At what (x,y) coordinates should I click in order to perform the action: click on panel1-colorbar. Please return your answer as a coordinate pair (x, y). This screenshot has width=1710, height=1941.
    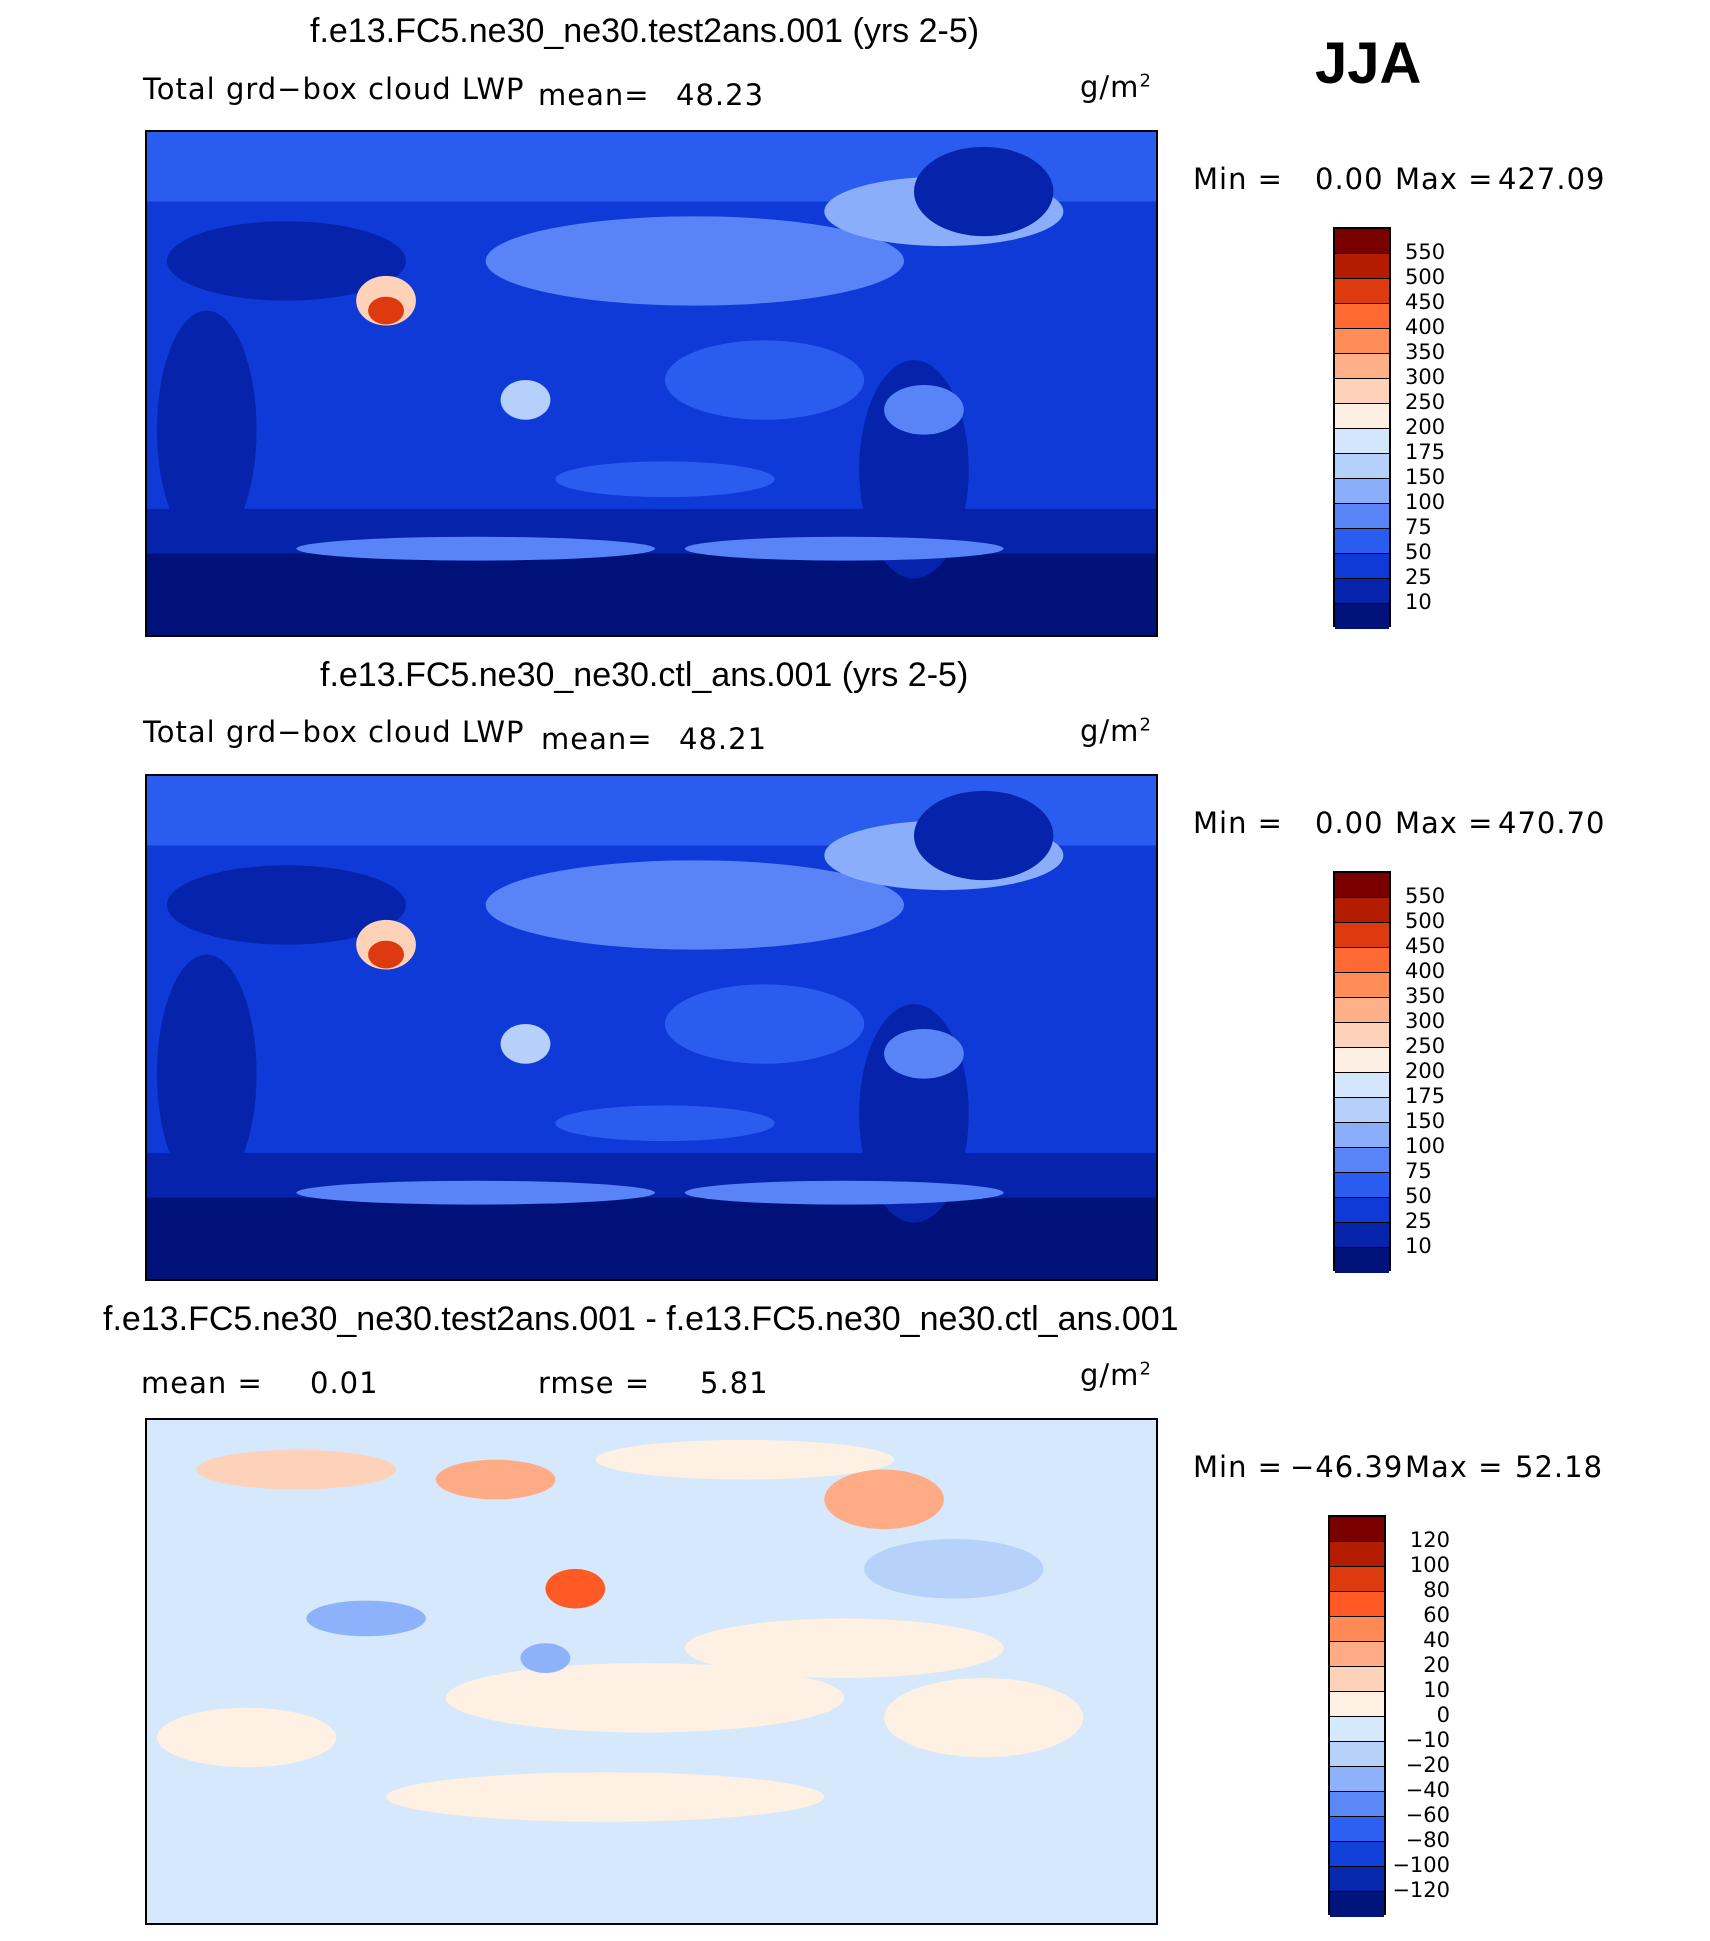
    Looking at the image, I should click on (1362, 428).